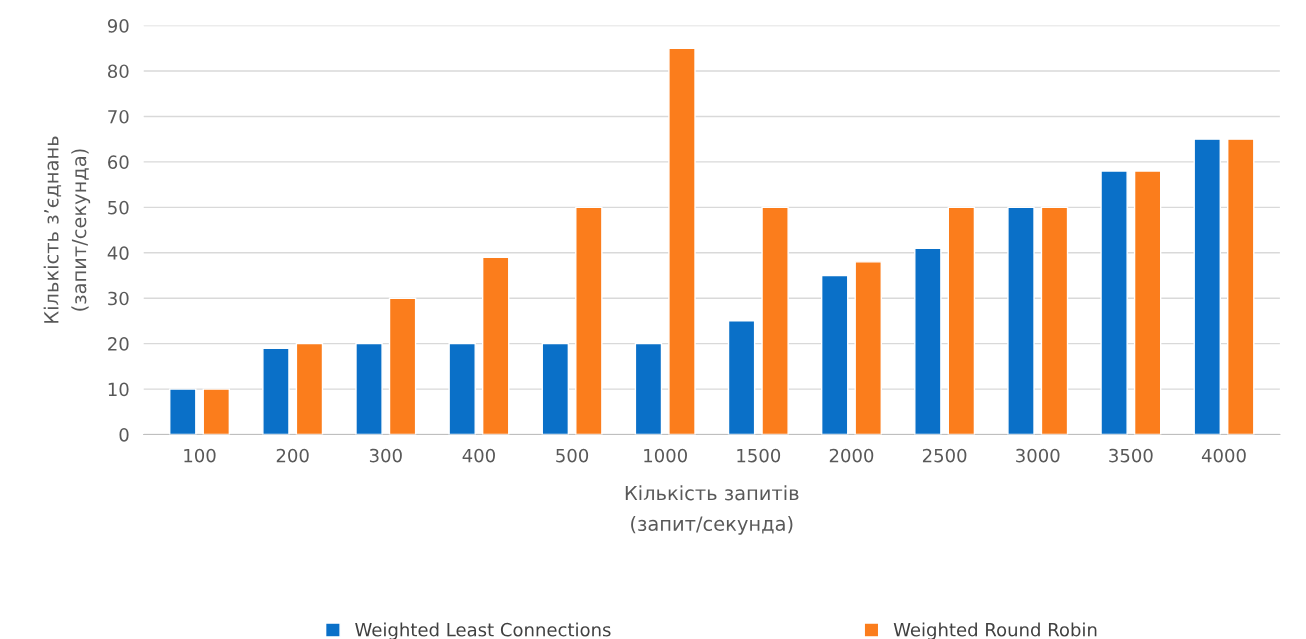  Describe the element at coordinates (118, 344) in the screenshot. I see `y-tick-label: 20` at that location.